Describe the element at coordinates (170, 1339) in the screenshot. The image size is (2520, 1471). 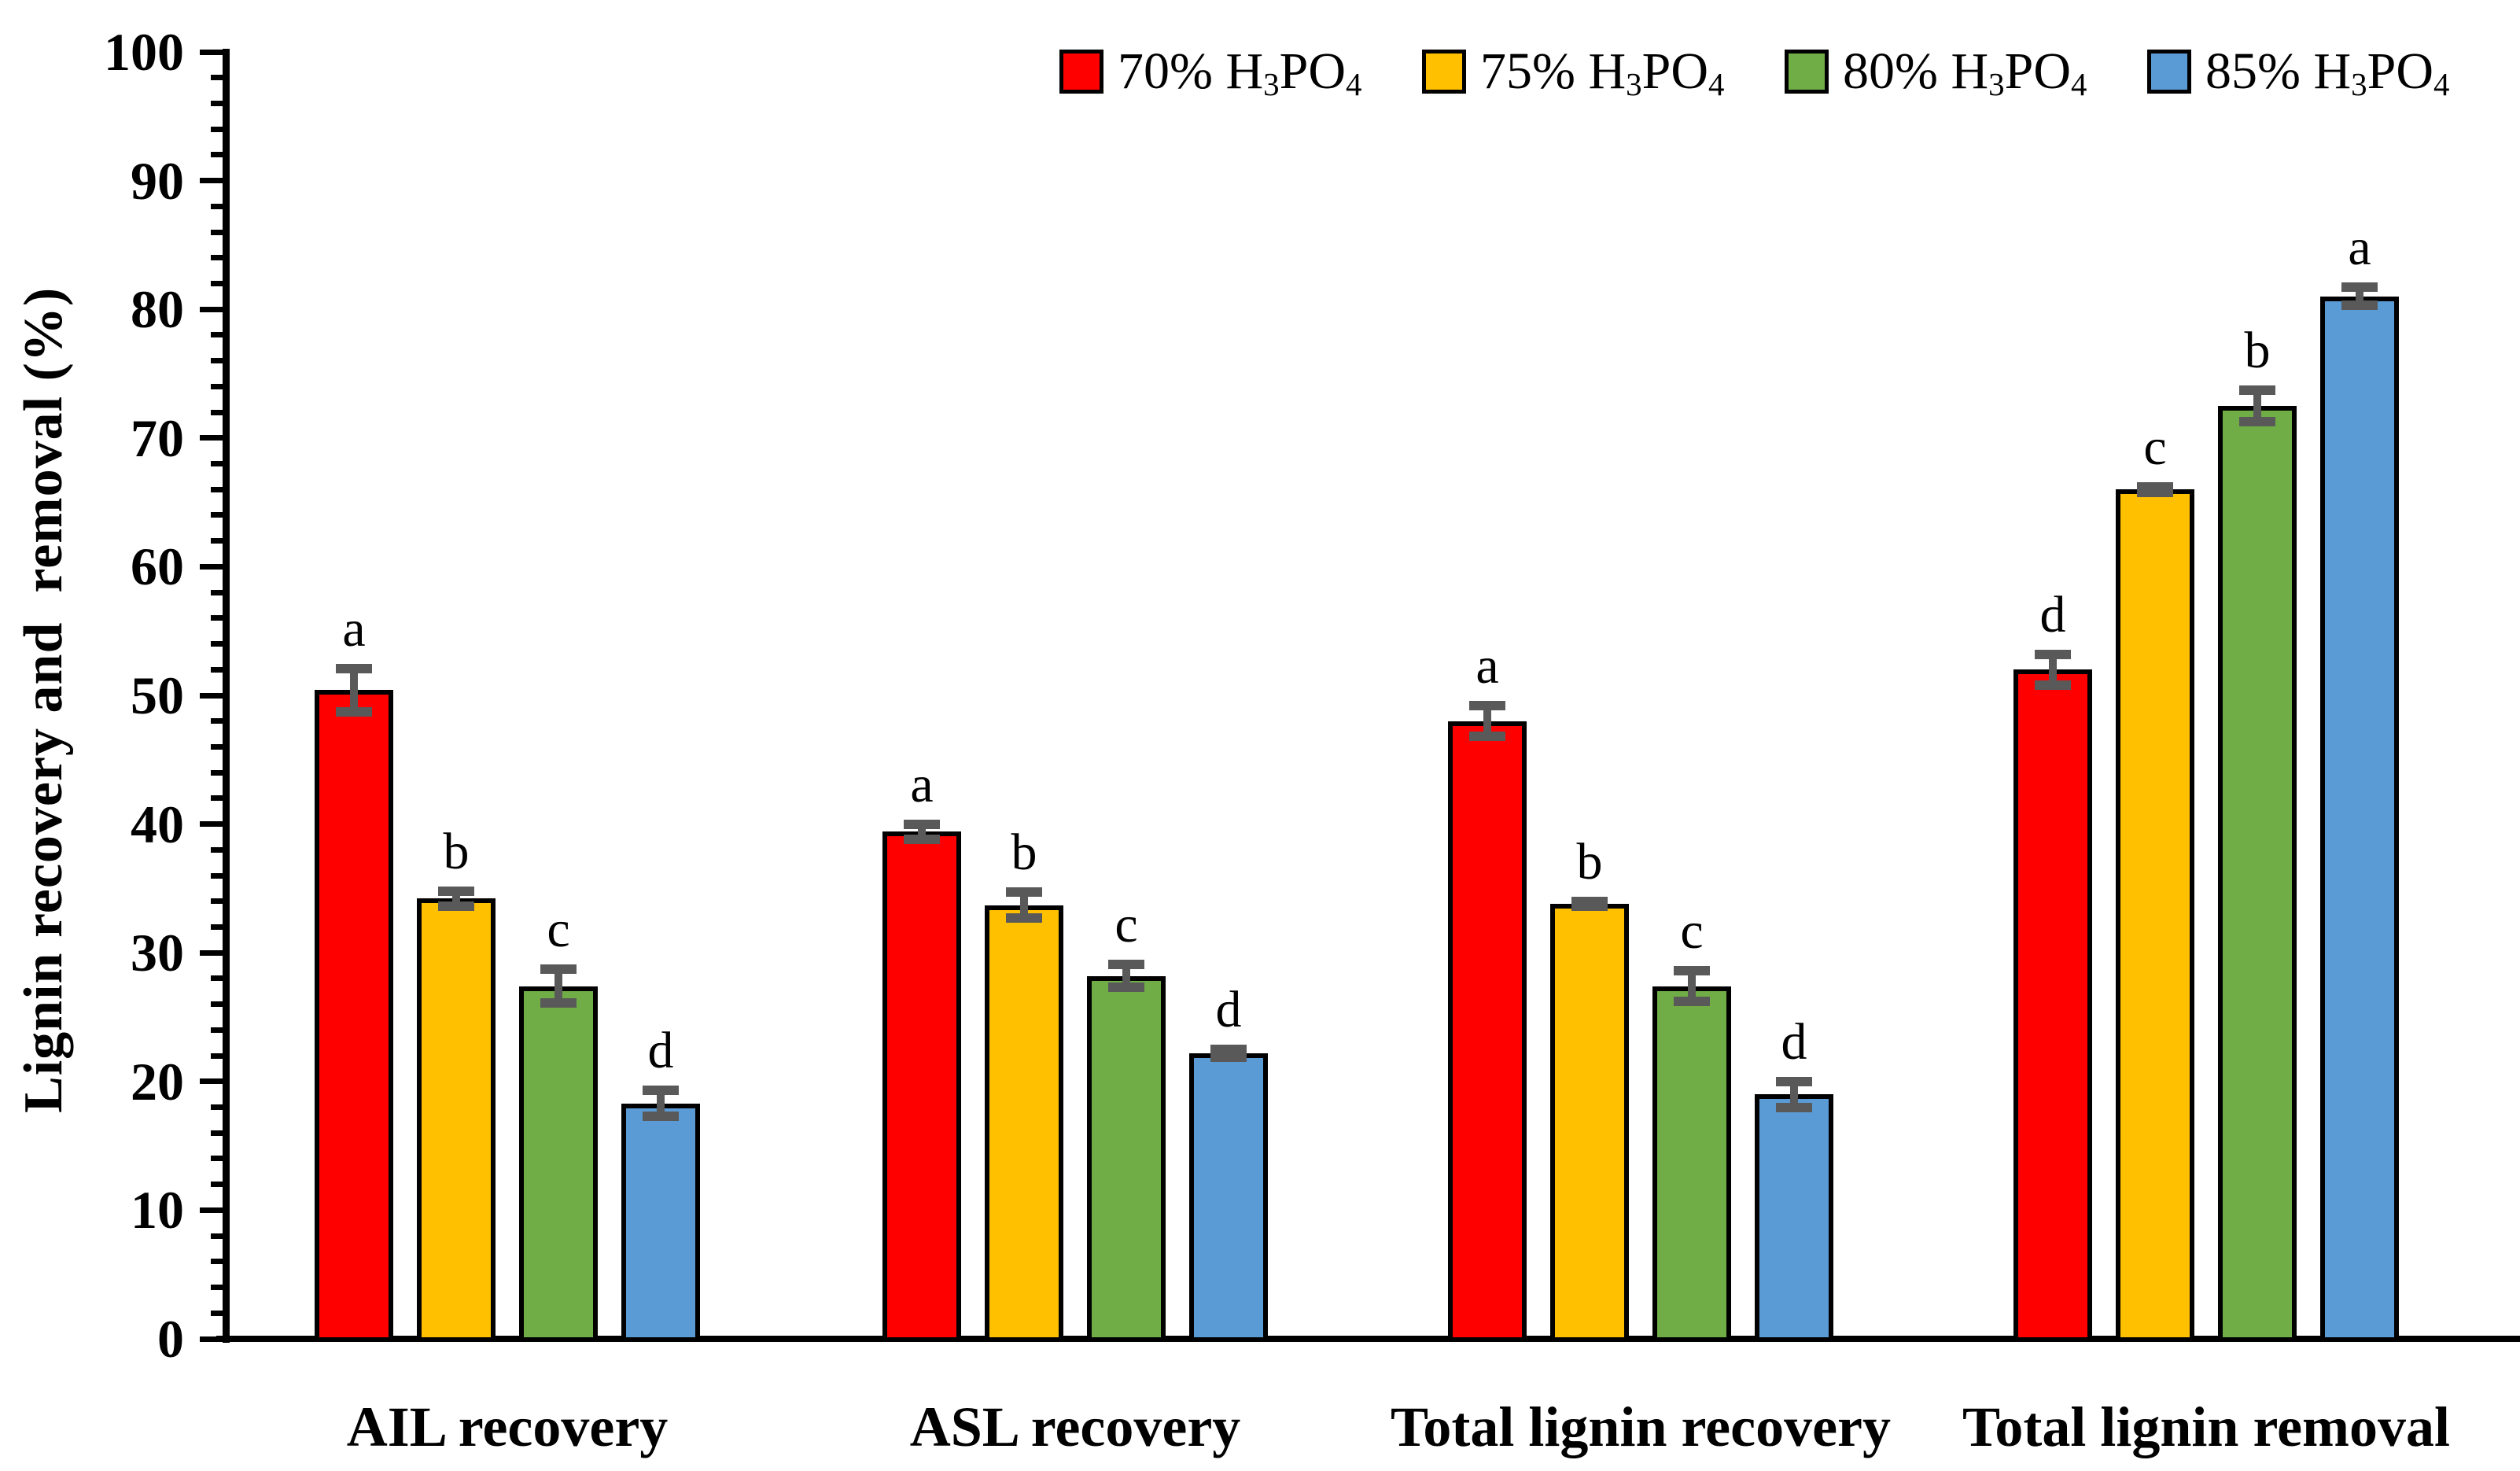
I see `y-tick-label: 0` at that location.